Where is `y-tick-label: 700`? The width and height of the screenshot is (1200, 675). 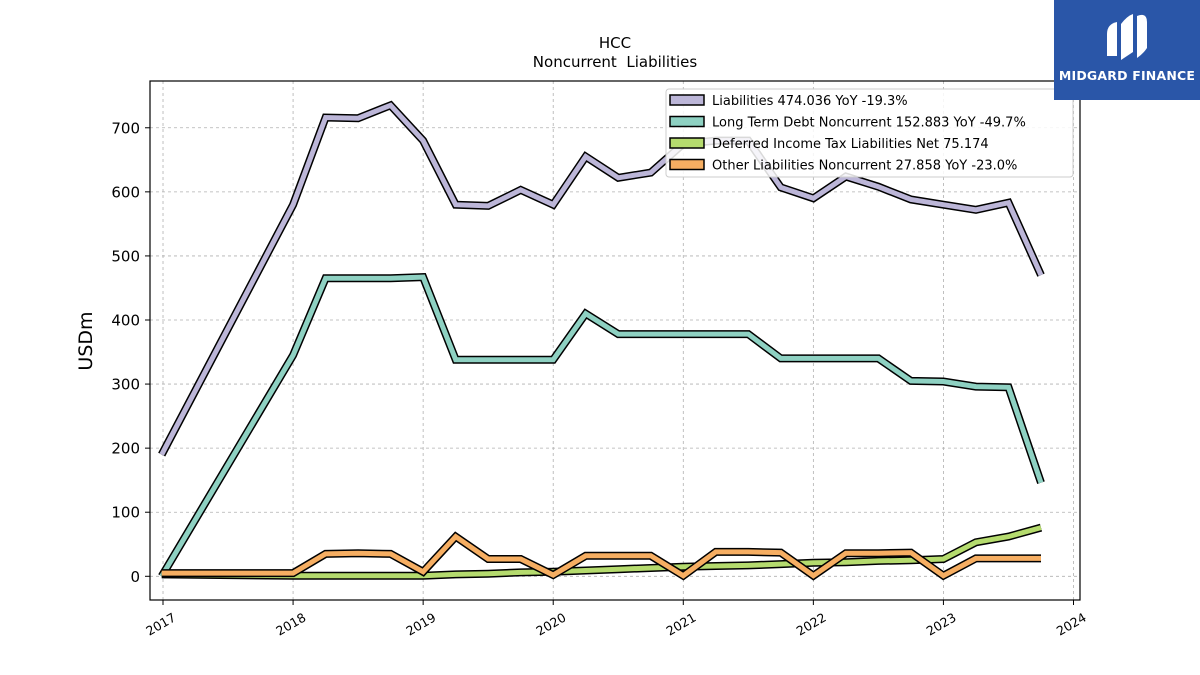
y-tick-label: 700 is located at coordinates (125, 128).